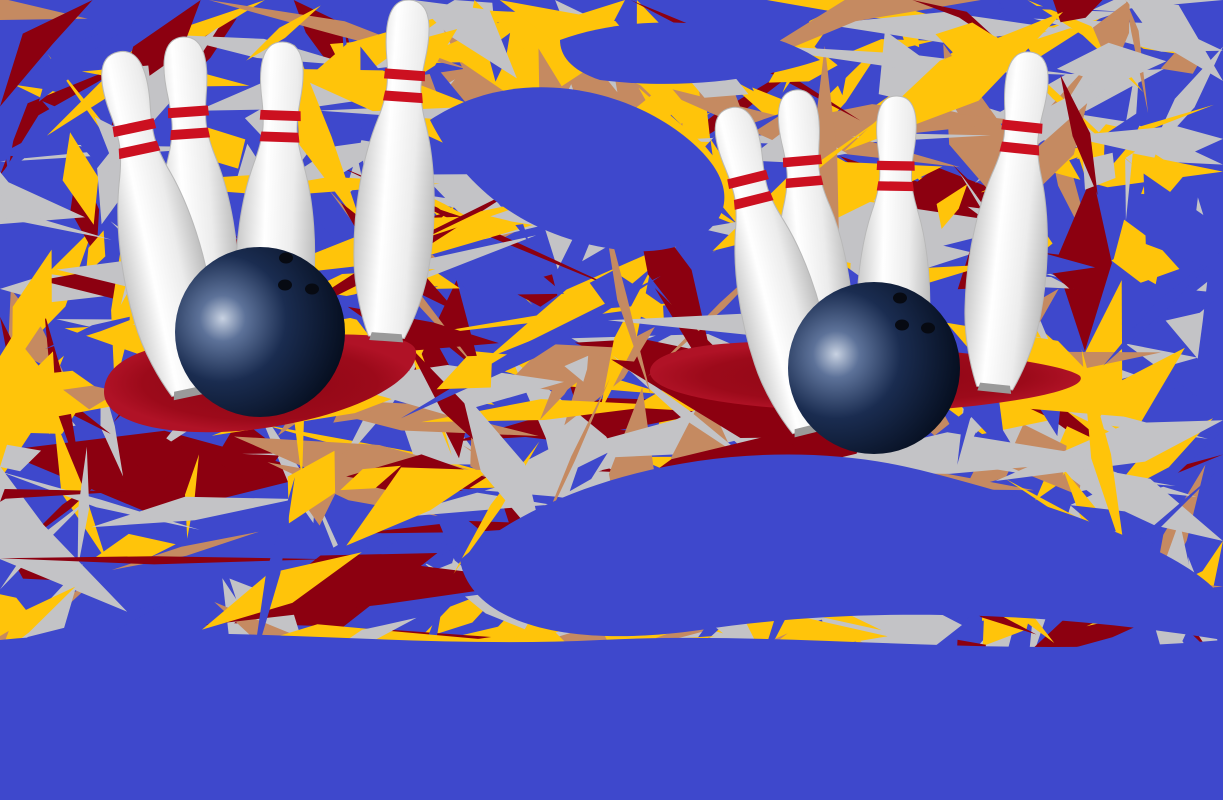 This screenshot has height=800, width=1223. Describe the element at coordinates (298, 273) in the screenshot. I see `finger-holes-left` at that location.